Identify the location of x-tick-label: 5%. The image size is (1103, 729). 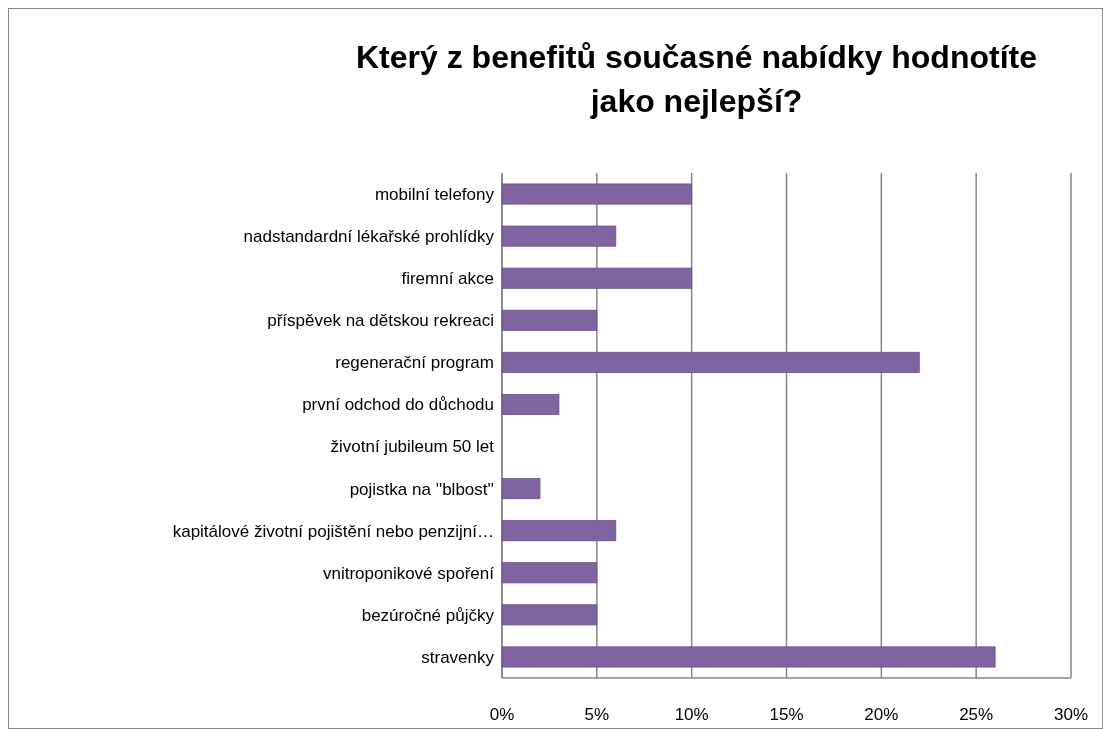
(597, 714).